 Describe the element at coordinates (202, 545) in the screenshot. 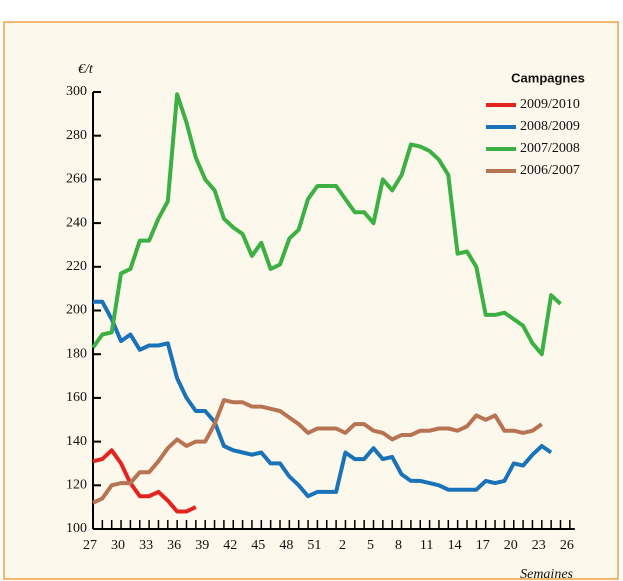

I see `x-tick-label: 39` at that location.